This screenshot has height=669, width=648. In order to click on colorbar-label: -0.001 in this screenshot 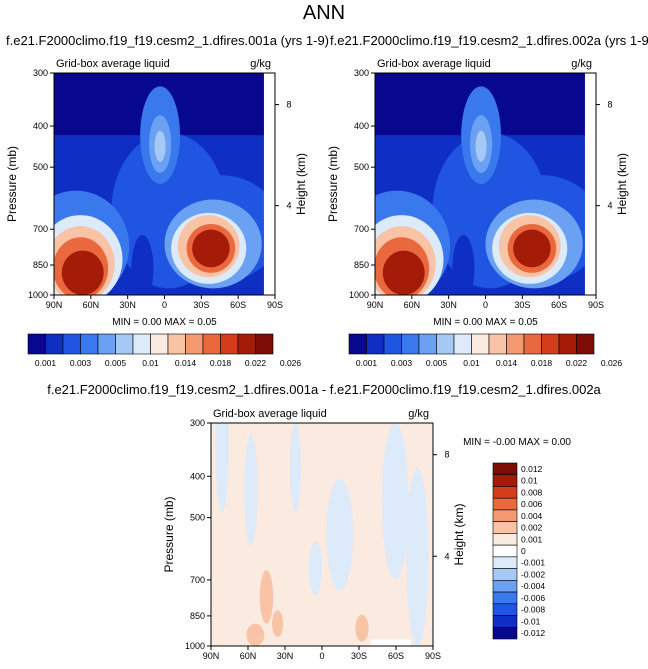, I will do `click(533, 563)`.